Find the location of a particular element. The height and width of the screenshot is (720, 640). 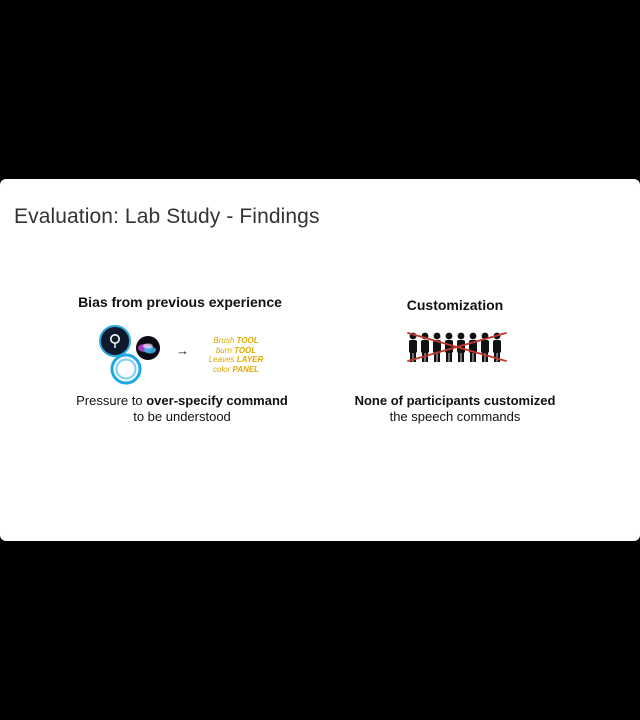

crossed-out-people-icon is located at coordinates (457, 347).